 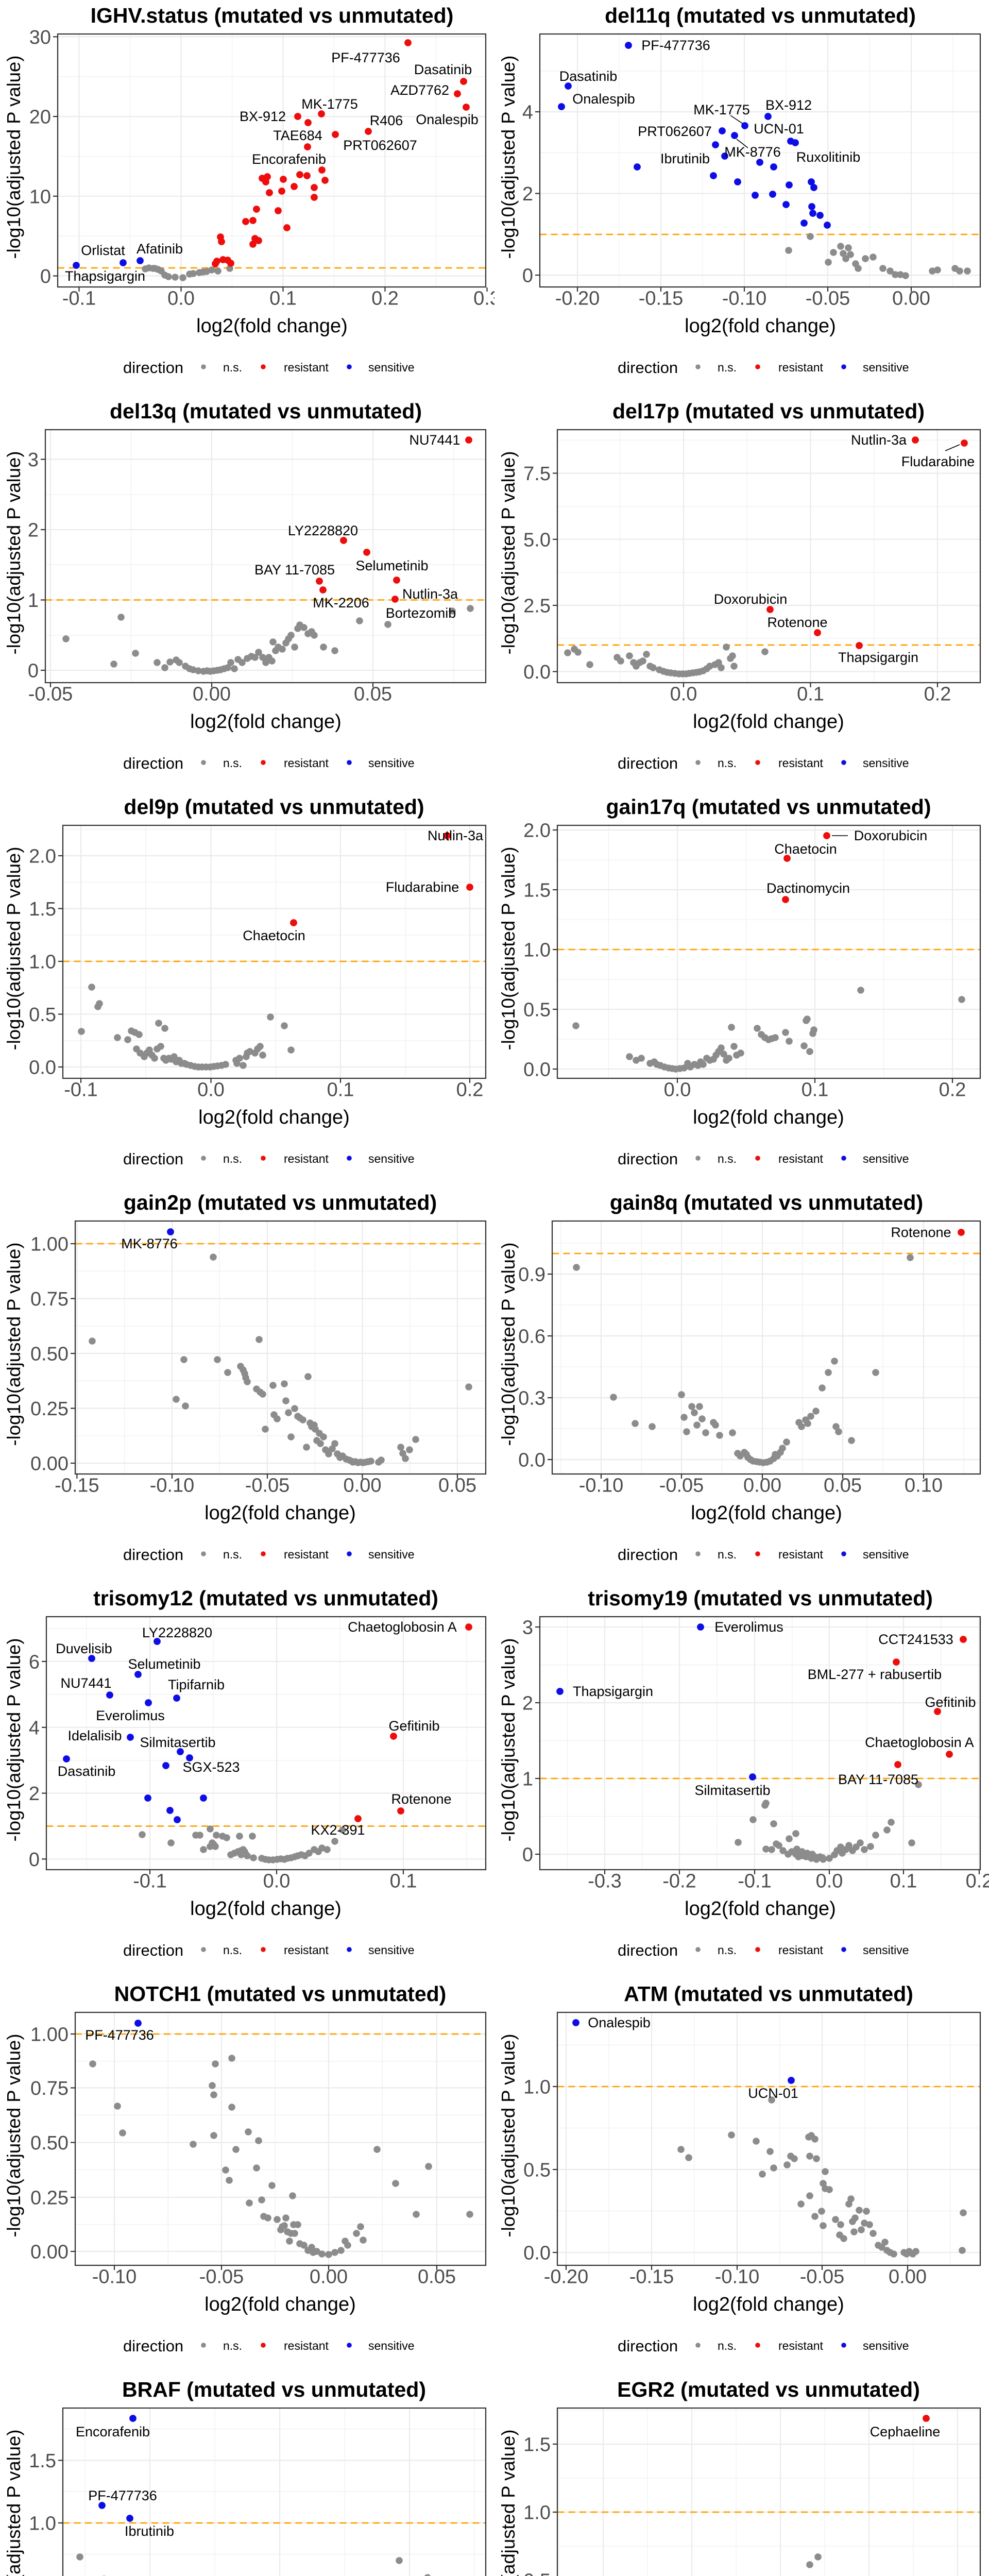 I want to click on svg-text: Everolimus, so click(x=748, y=1627).